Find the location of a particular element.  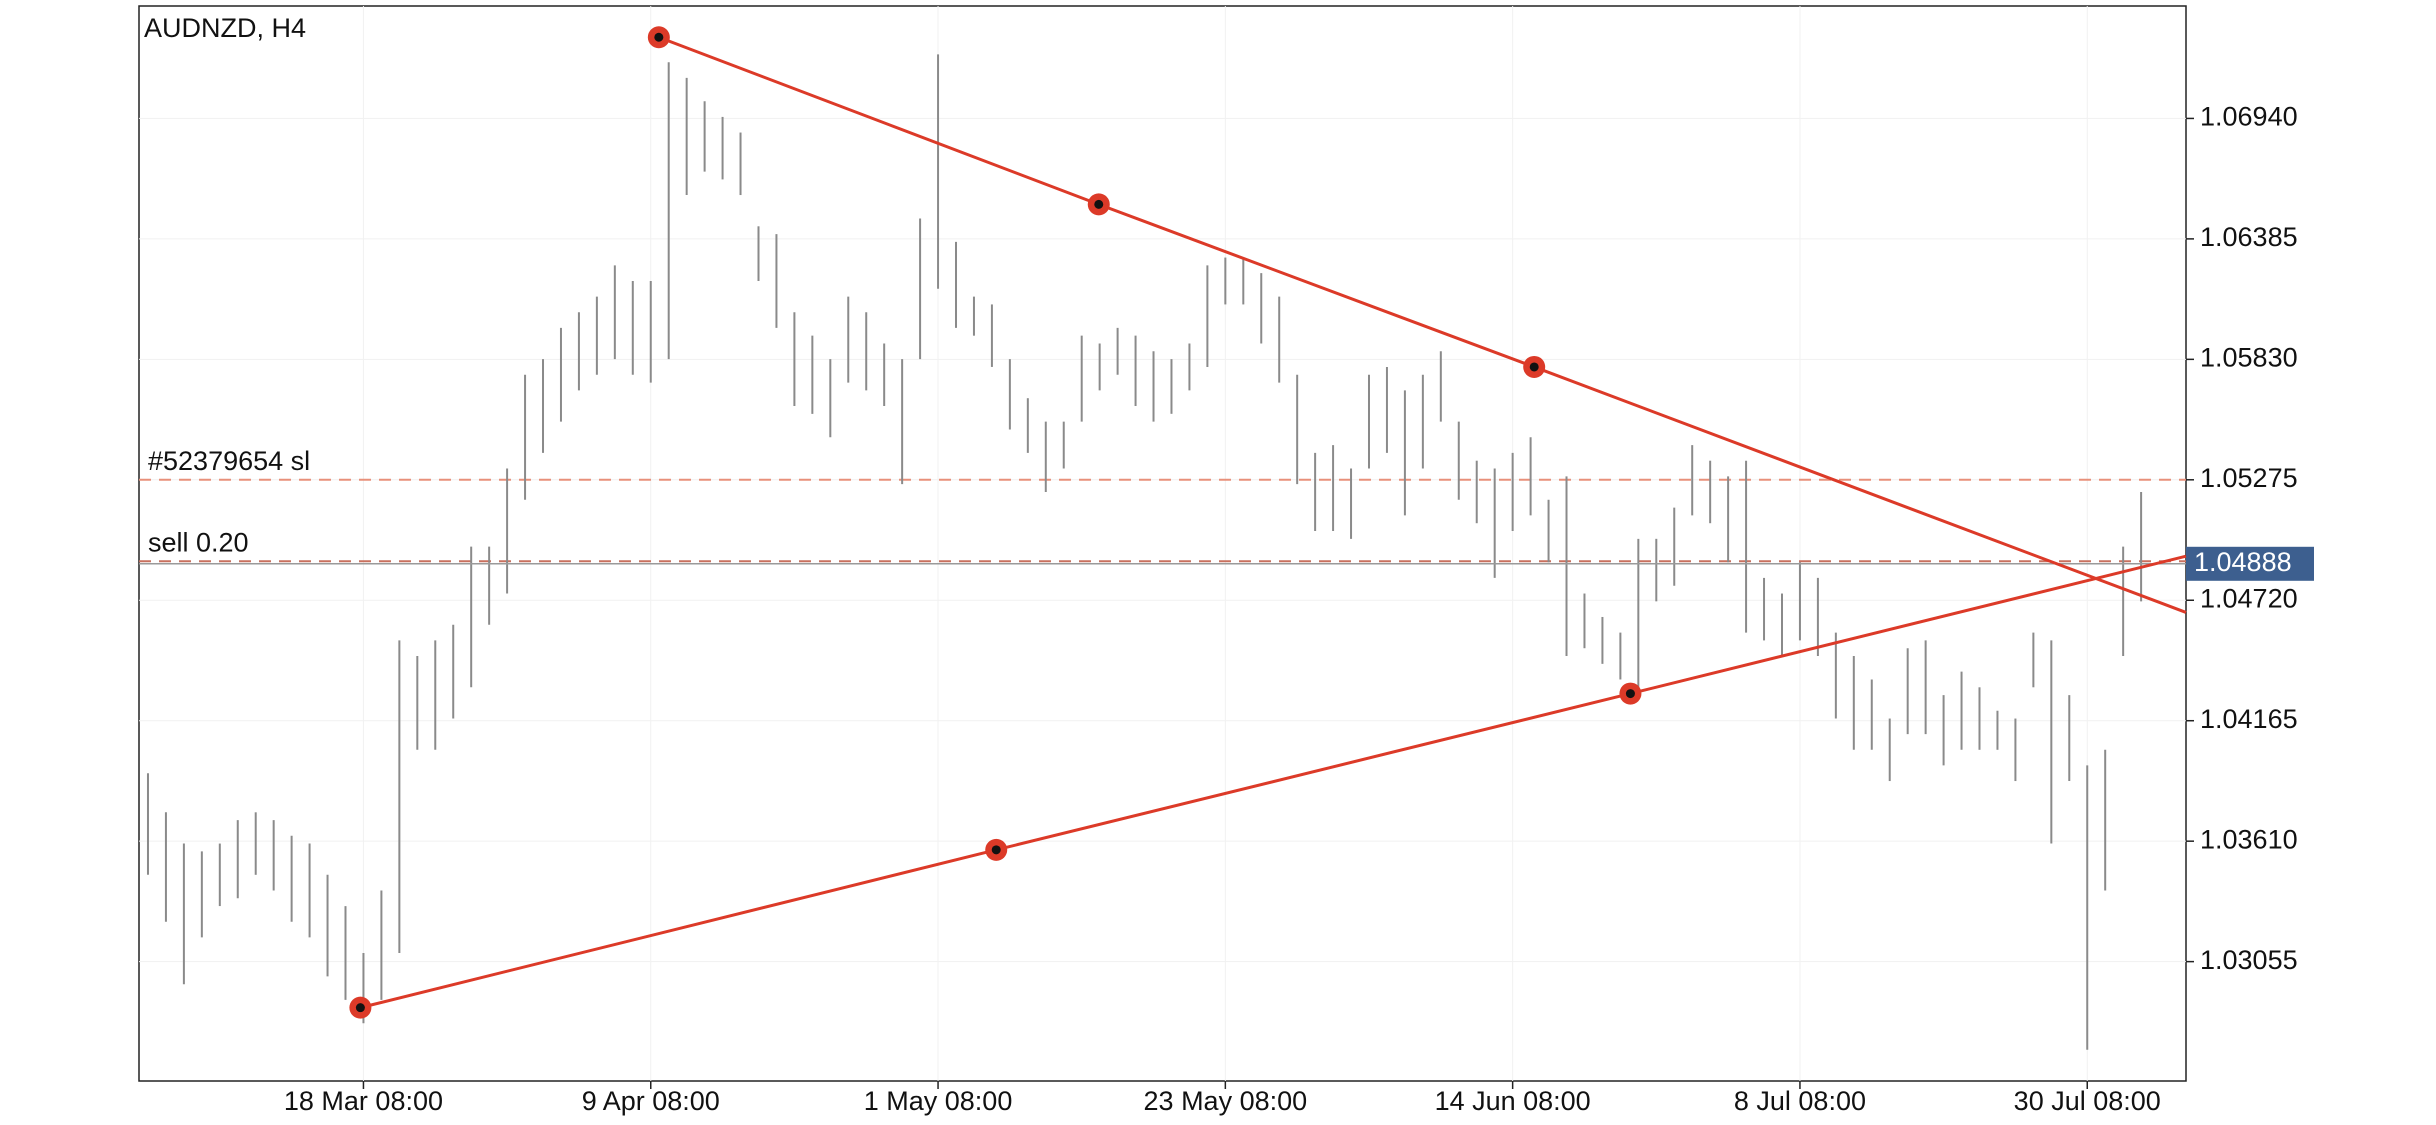

x-tick-label: 8 Jul 08:00 is located at coordinates (1800, 1101).